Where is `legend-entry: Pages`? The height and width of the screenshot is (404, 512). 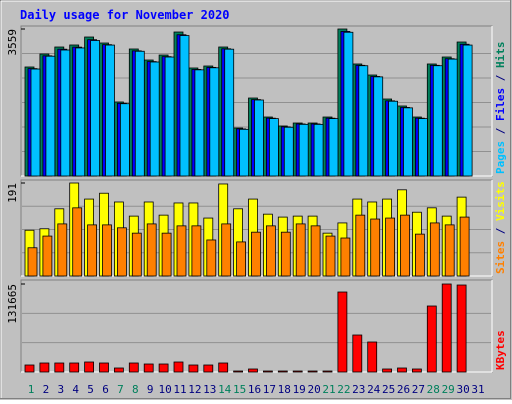 legend-entry: Pages is located at coordinates (500, 157).